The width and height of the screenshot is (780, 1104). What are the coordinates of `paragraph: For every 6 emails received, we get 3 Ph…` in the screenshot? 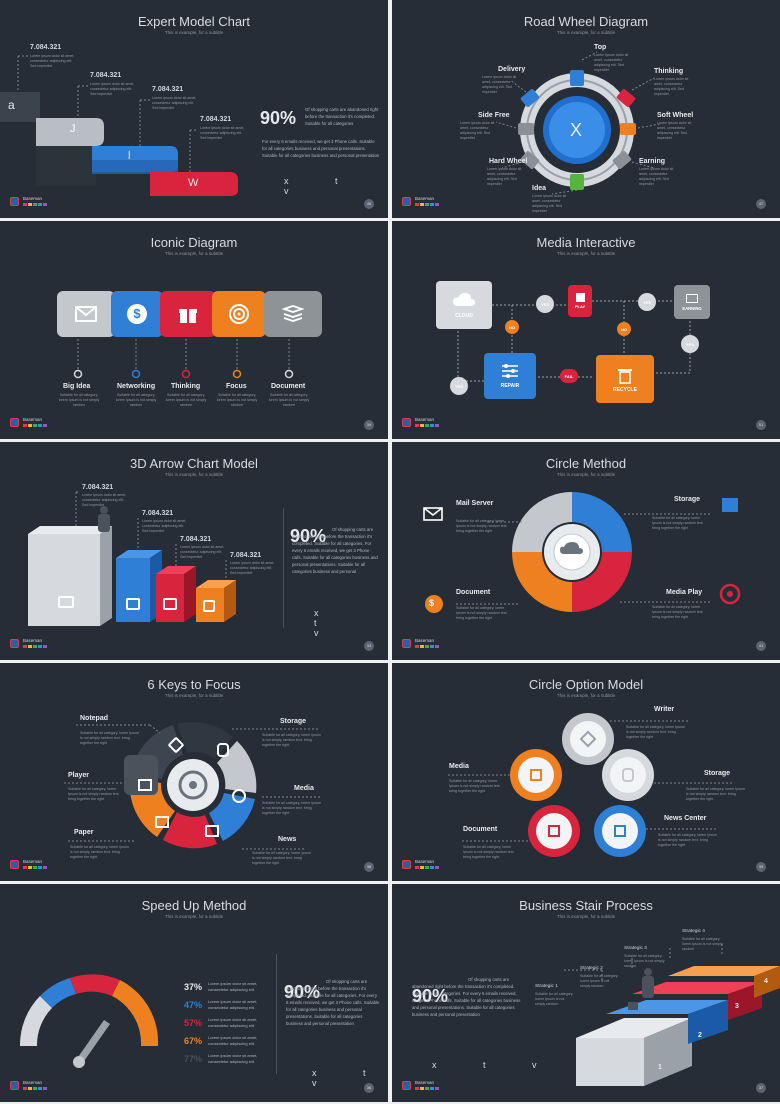 It's located at (321, 148).